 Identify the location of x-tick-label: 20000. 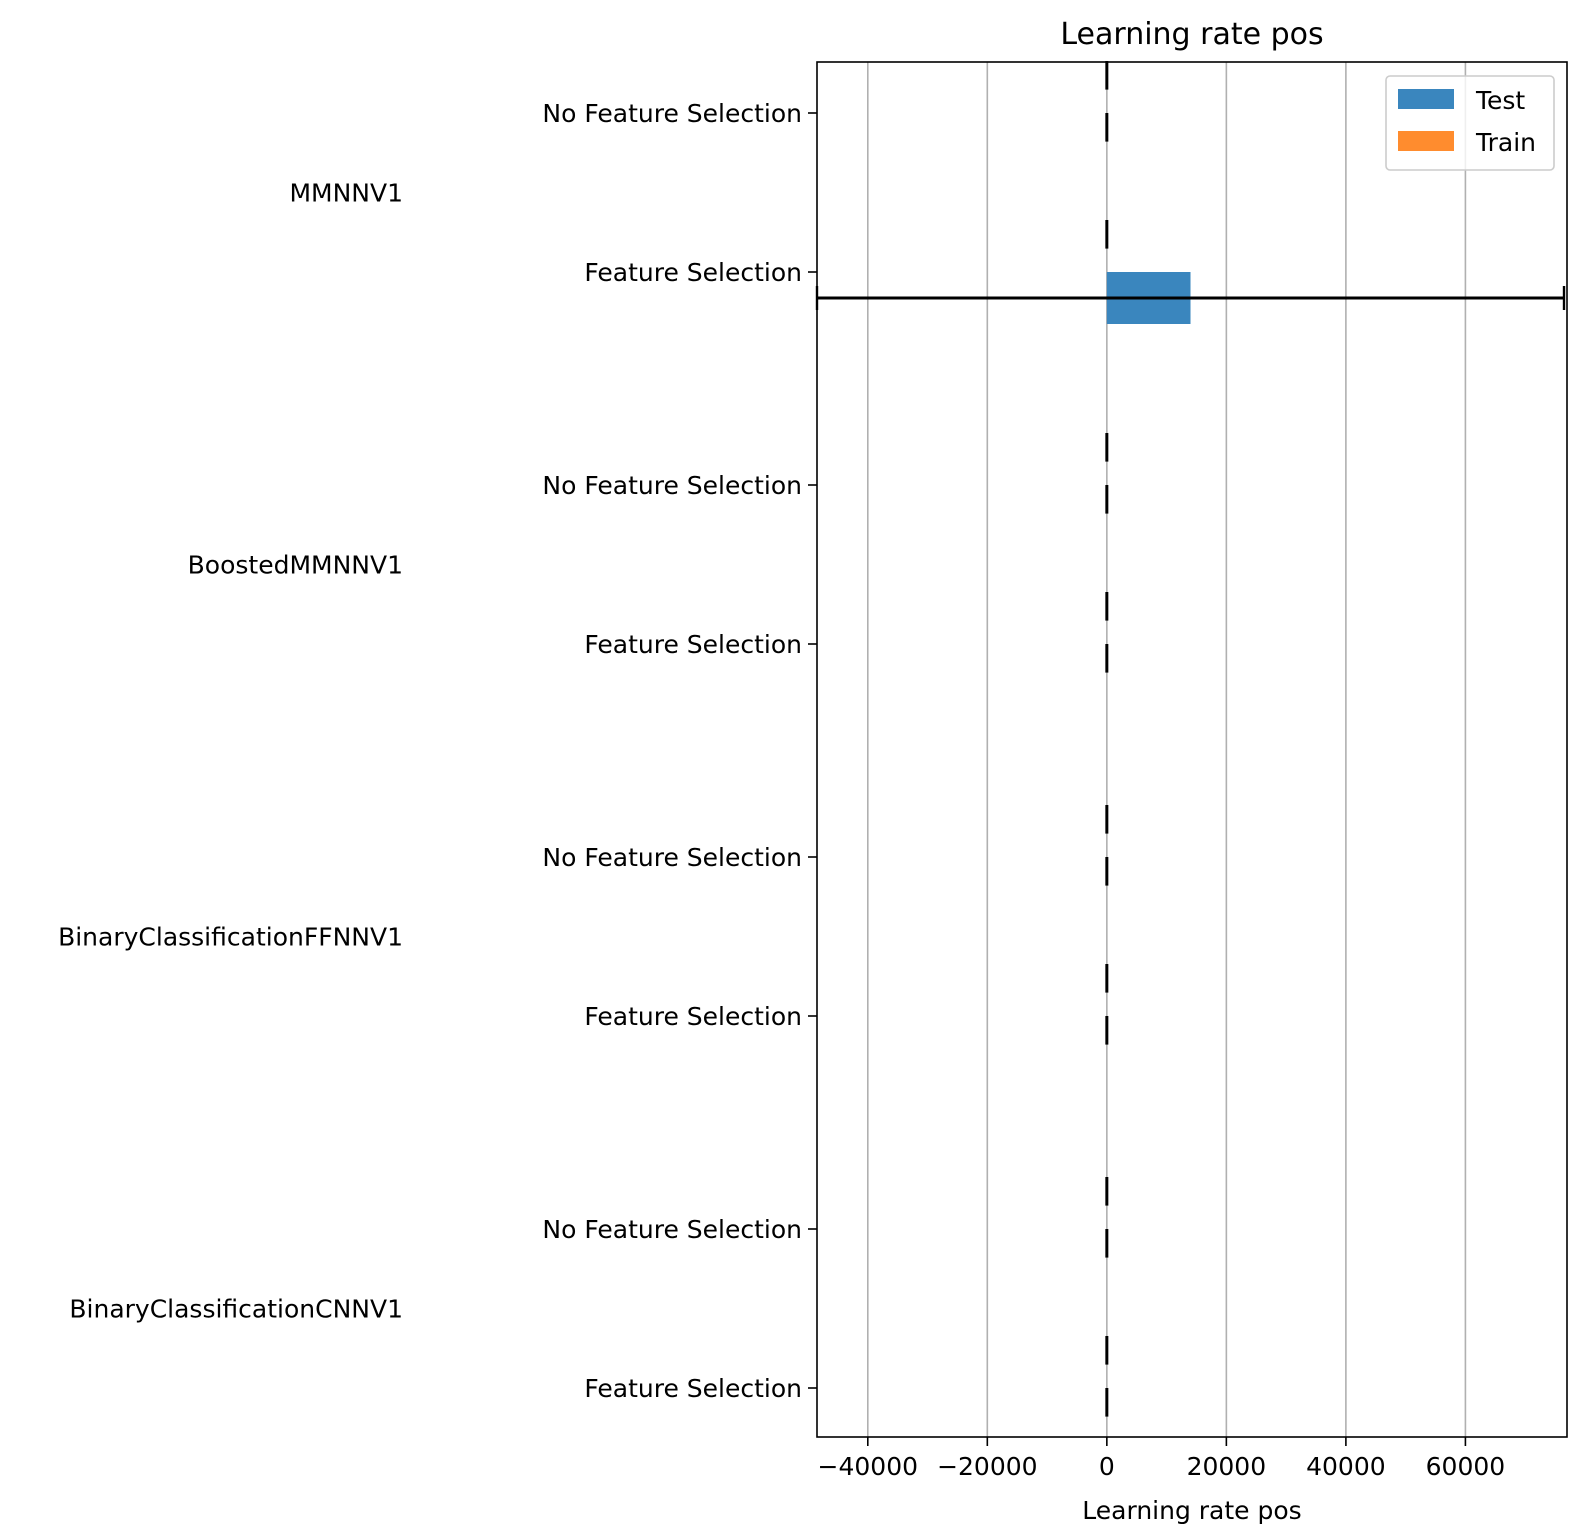
(1227, 1466).